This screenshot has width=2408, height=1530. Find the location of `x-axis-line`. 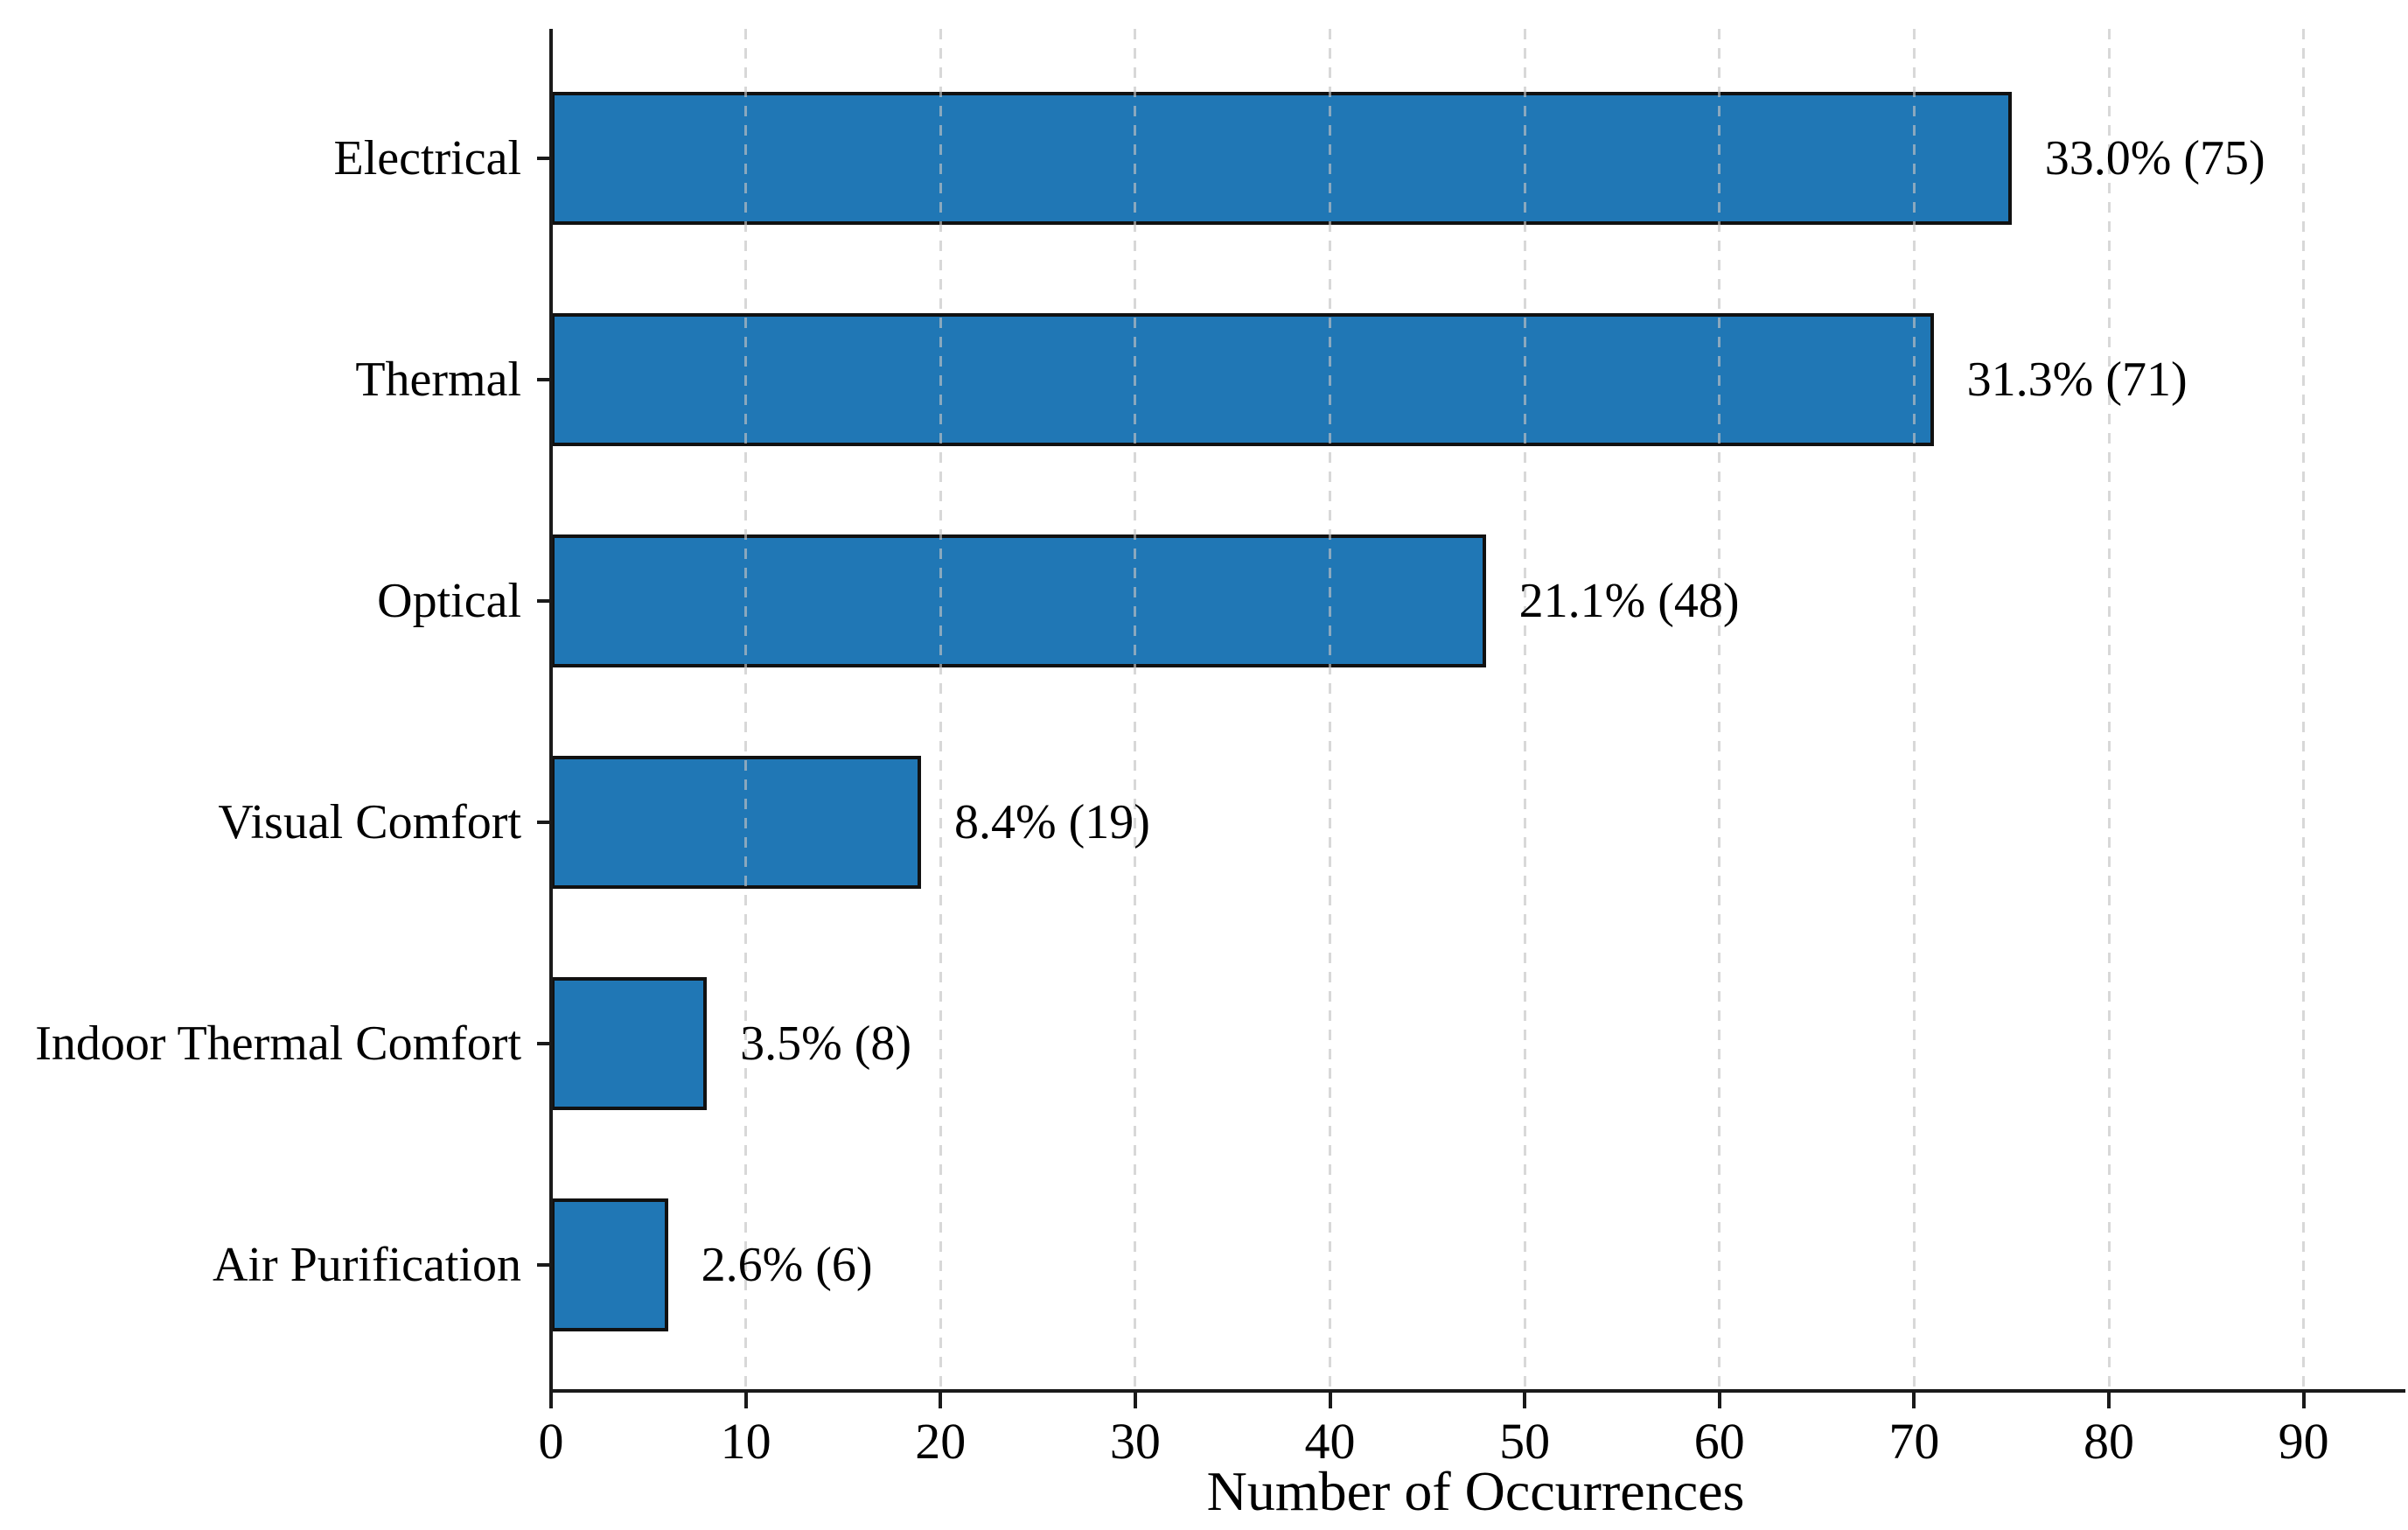

x-axis-line is located at coordinates (1477, 1391).